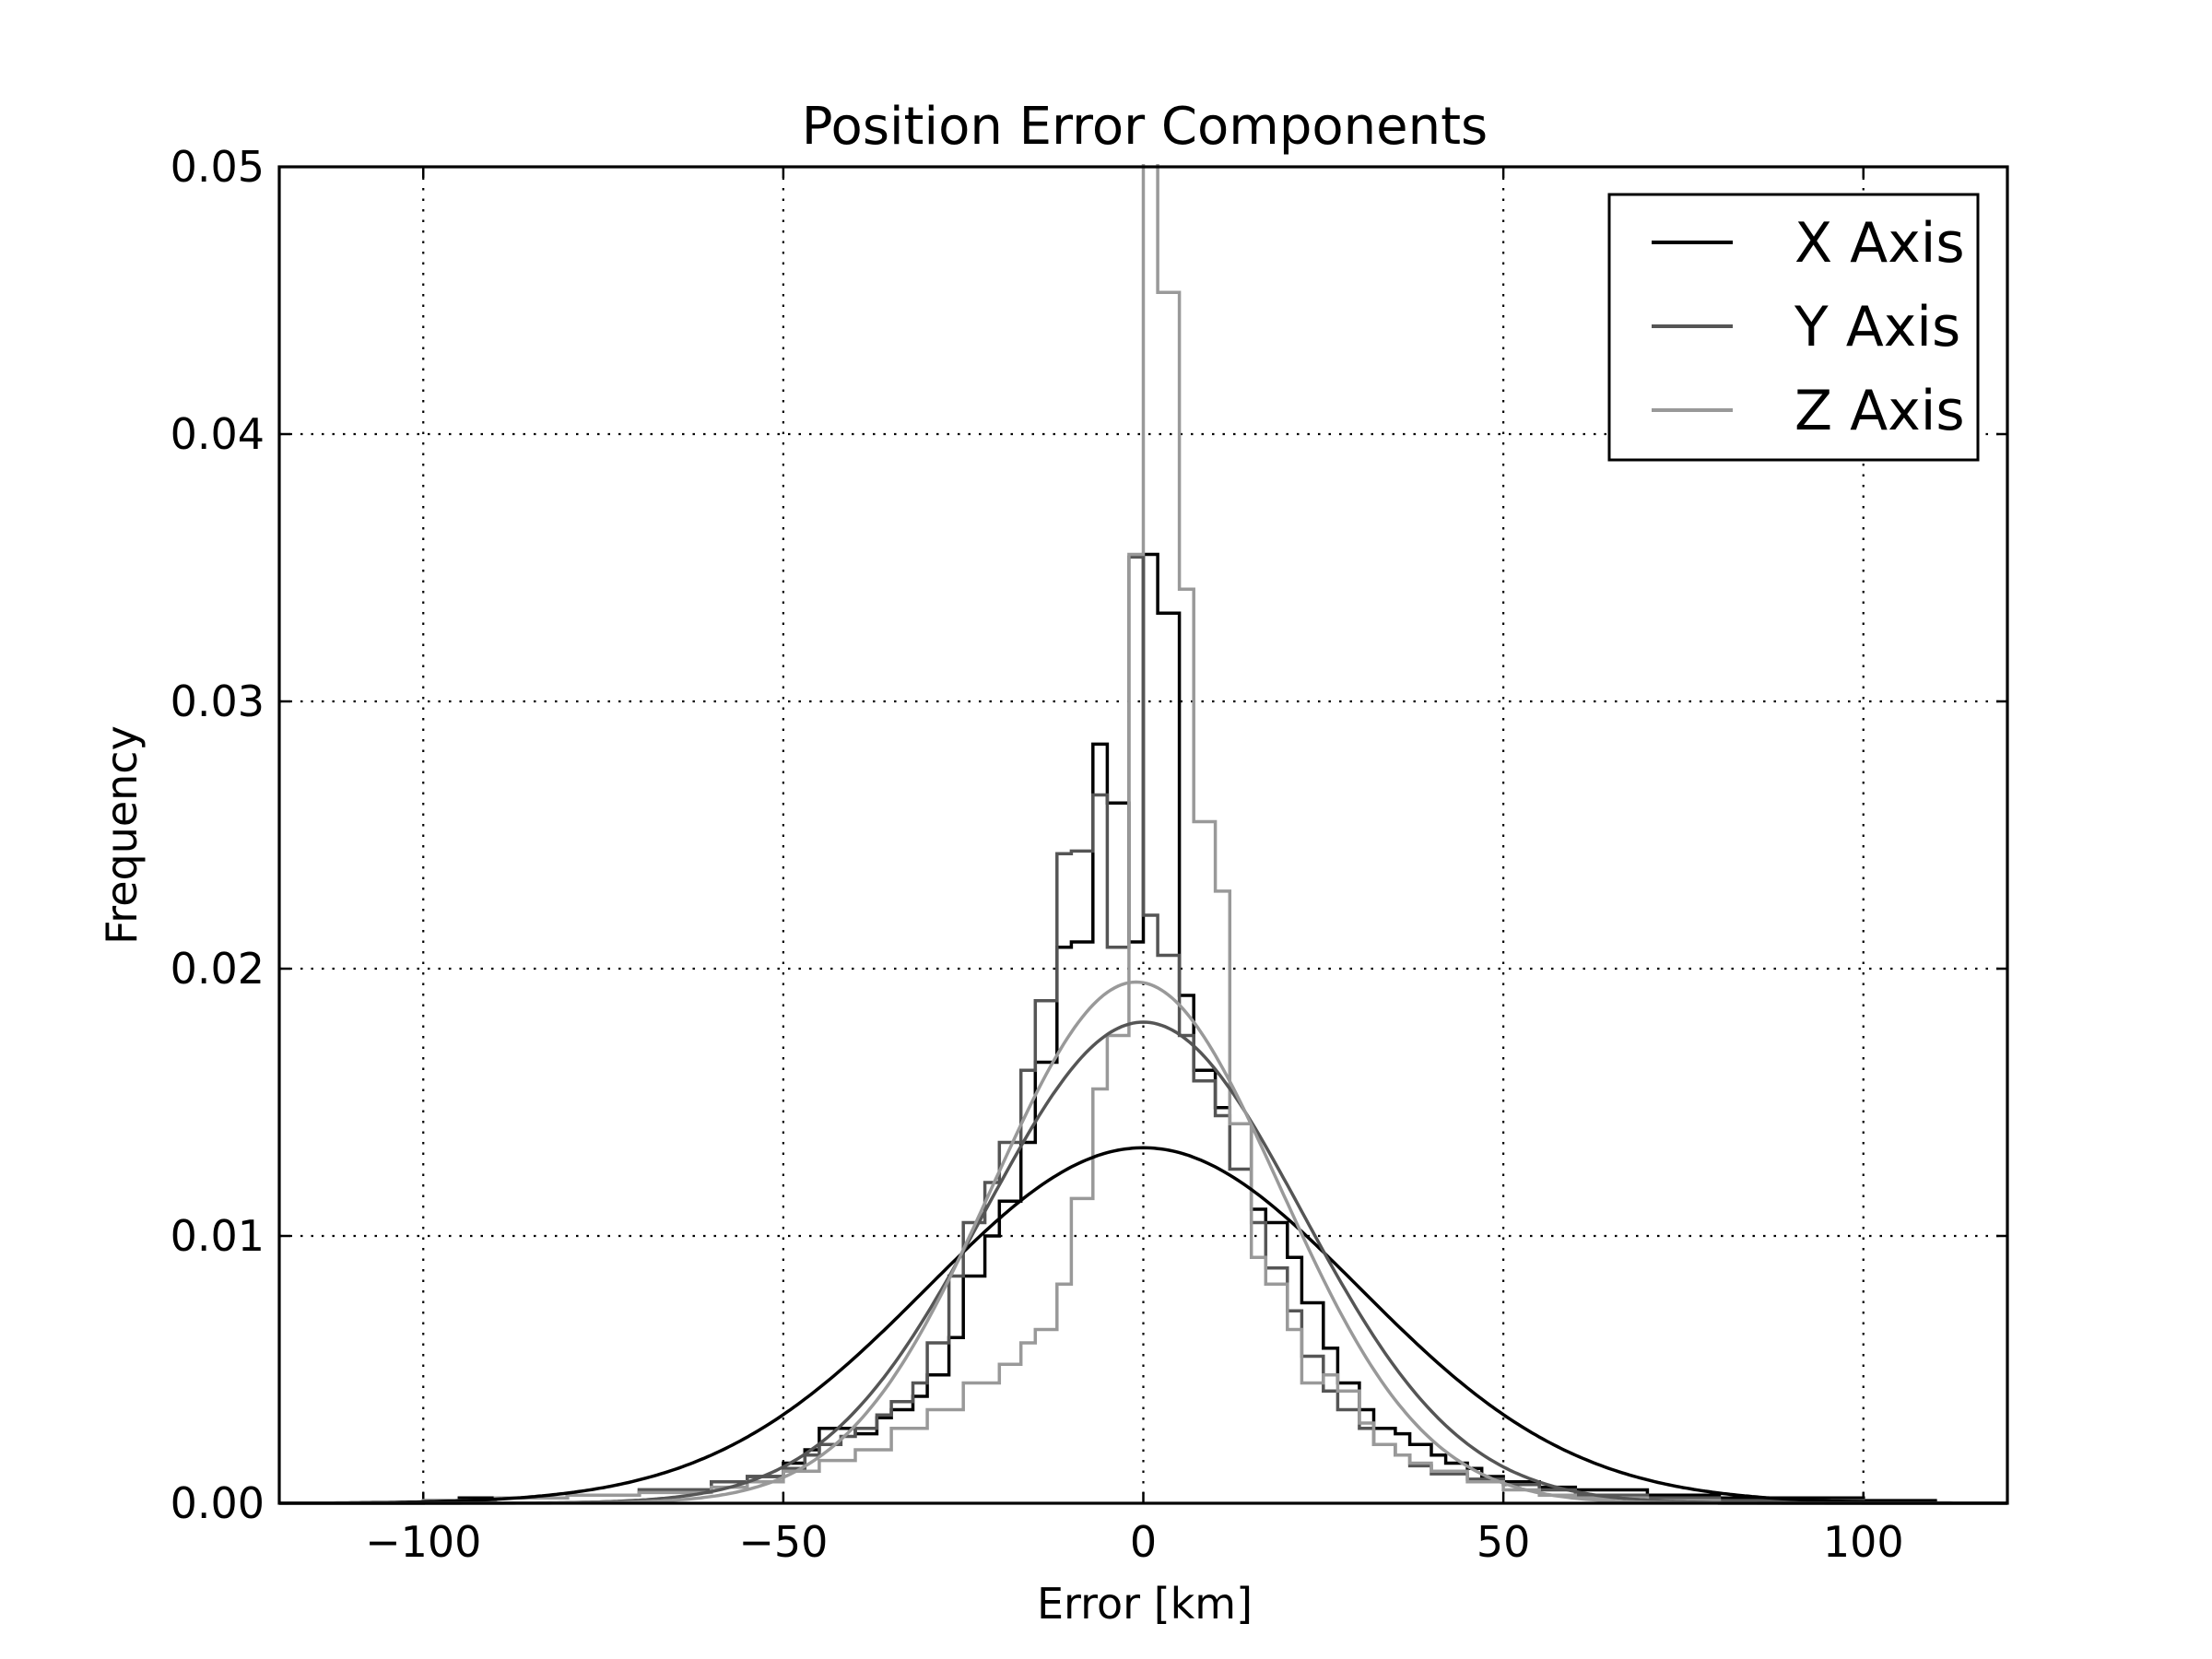  Describe the element at coordinates (218, 701) in the screenshot. I see `y-tick-label: 0.03` at that location.